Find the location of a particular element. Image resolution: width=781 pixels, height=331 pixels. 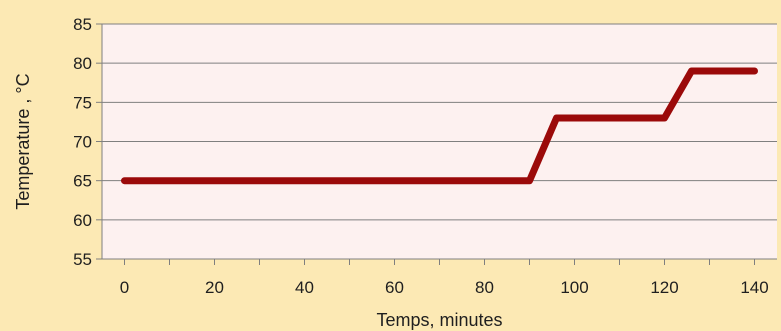

y-tick-label-60: 60 is located at coordinates (82, 220).